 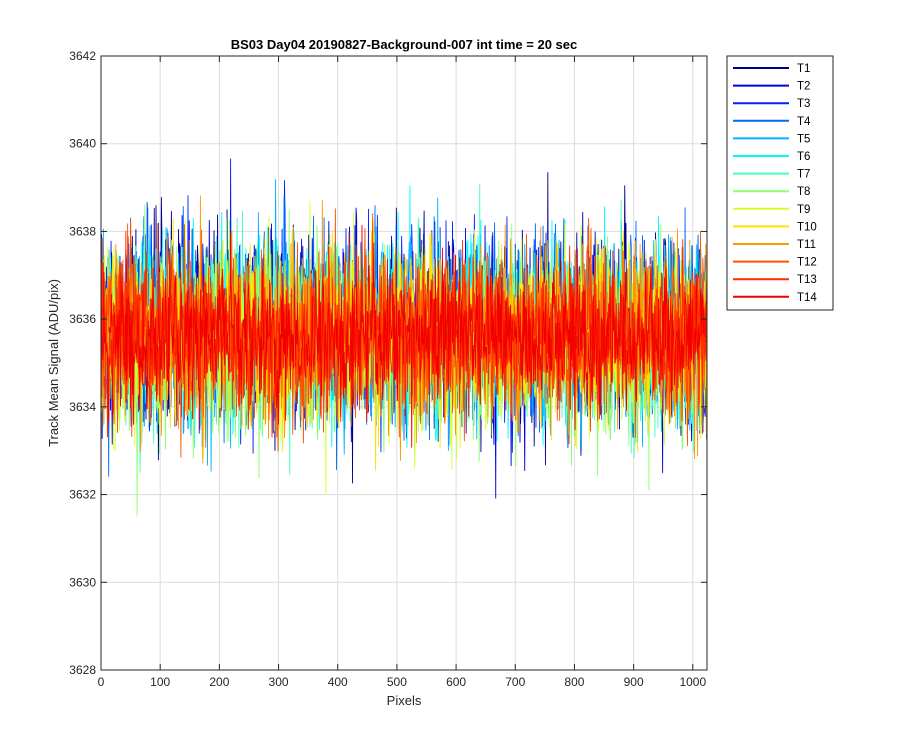 What do you see at coordinates (803, 139) in the screenshot?
I see `legend-label-t5: T5` at bounding box center [803, 139].